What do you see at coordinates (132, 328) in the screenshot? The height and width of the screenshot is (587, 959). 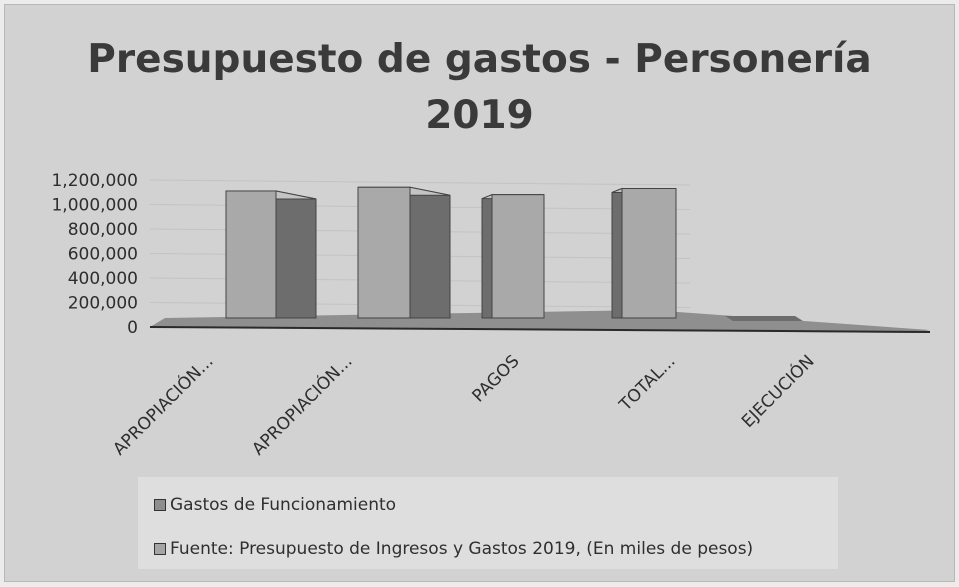 I see `y-tick-label: 0` at bounding box center [132, 328].